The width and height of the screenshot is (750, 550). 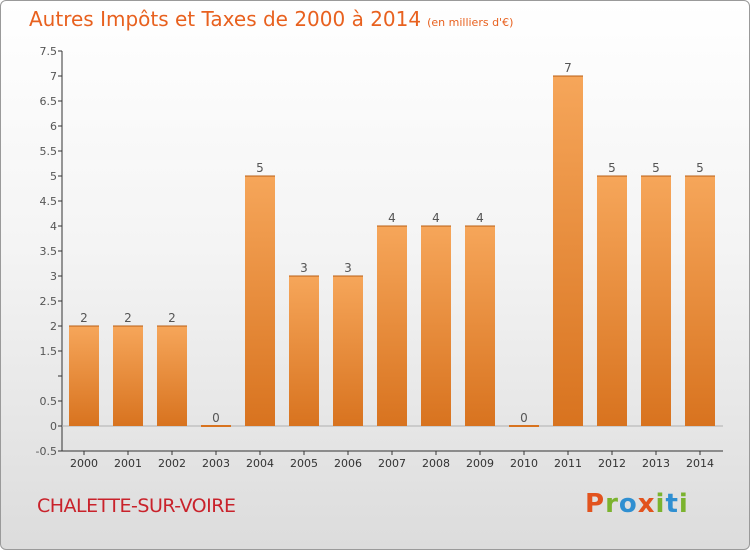 I want to click on x-tick-label-2004: 2004, so click(x=260, y=463).